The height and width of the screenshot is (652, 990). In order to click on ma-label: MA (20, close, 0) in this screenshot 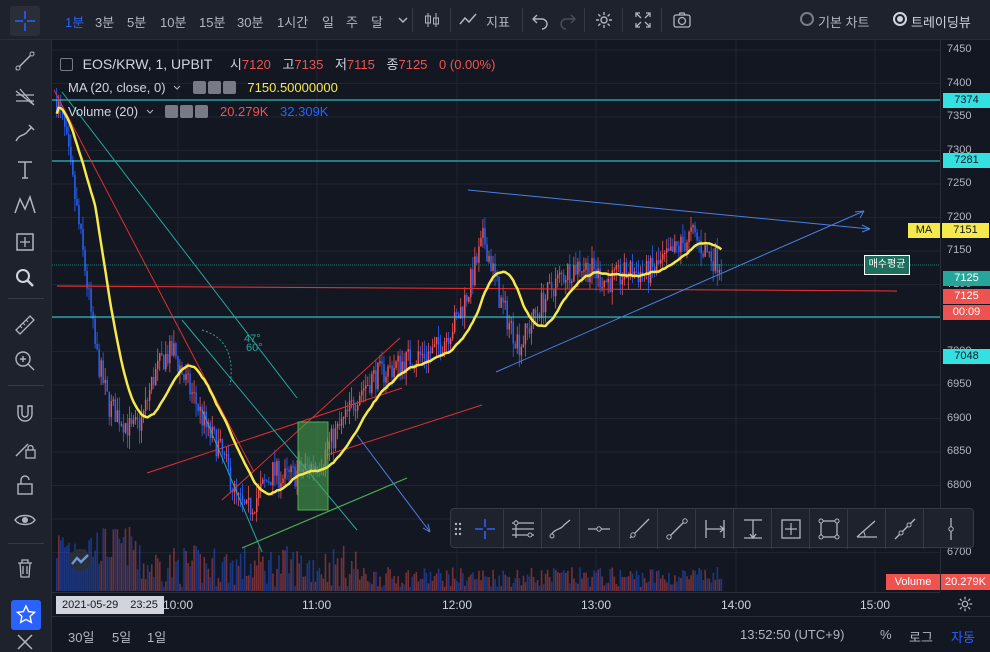, I will do `click(117, 87)`.